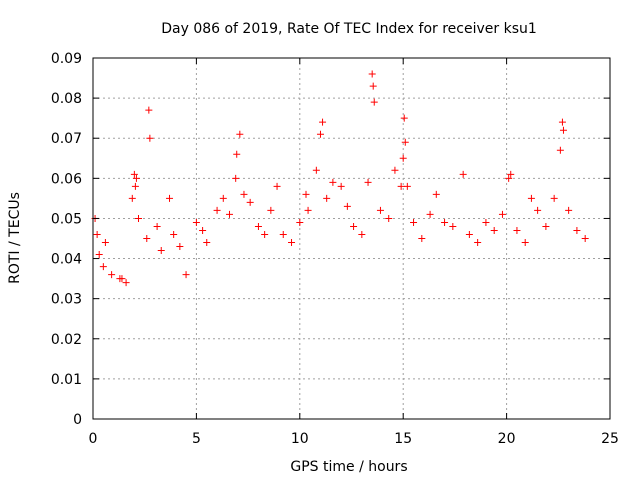 The width and height of the screenshot is (640, 480). I want to click on x-tick-label: 5, so click(196, 439).